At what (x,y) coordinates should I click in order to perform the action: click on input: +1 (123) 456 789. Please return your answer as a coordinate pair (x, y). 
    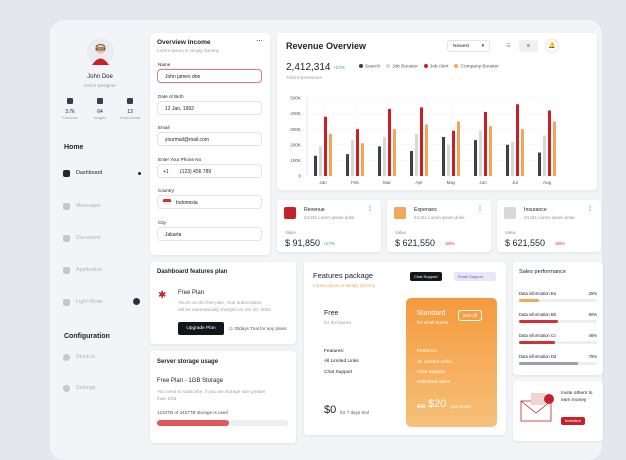
    Looking at the image, I should click on (209, 170).